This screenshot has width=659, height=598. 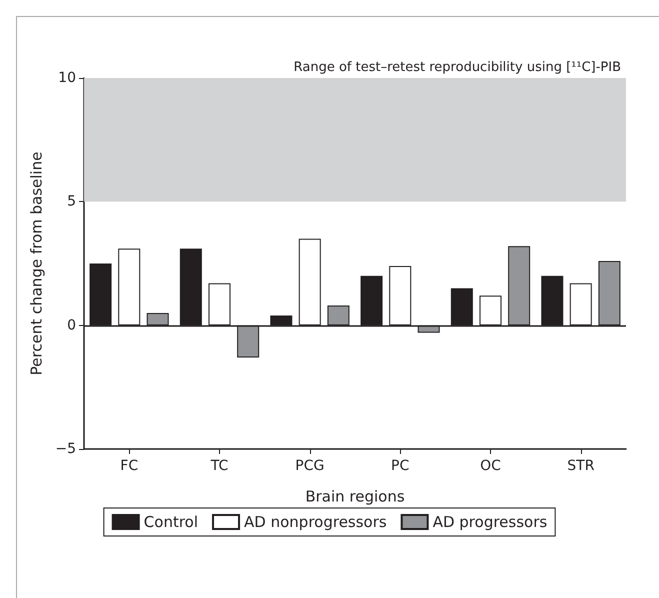 What do you see at coordinates (67, 78) in the screenshot?
I see `y-tick-label: 10` at bounding box center [67, 78].